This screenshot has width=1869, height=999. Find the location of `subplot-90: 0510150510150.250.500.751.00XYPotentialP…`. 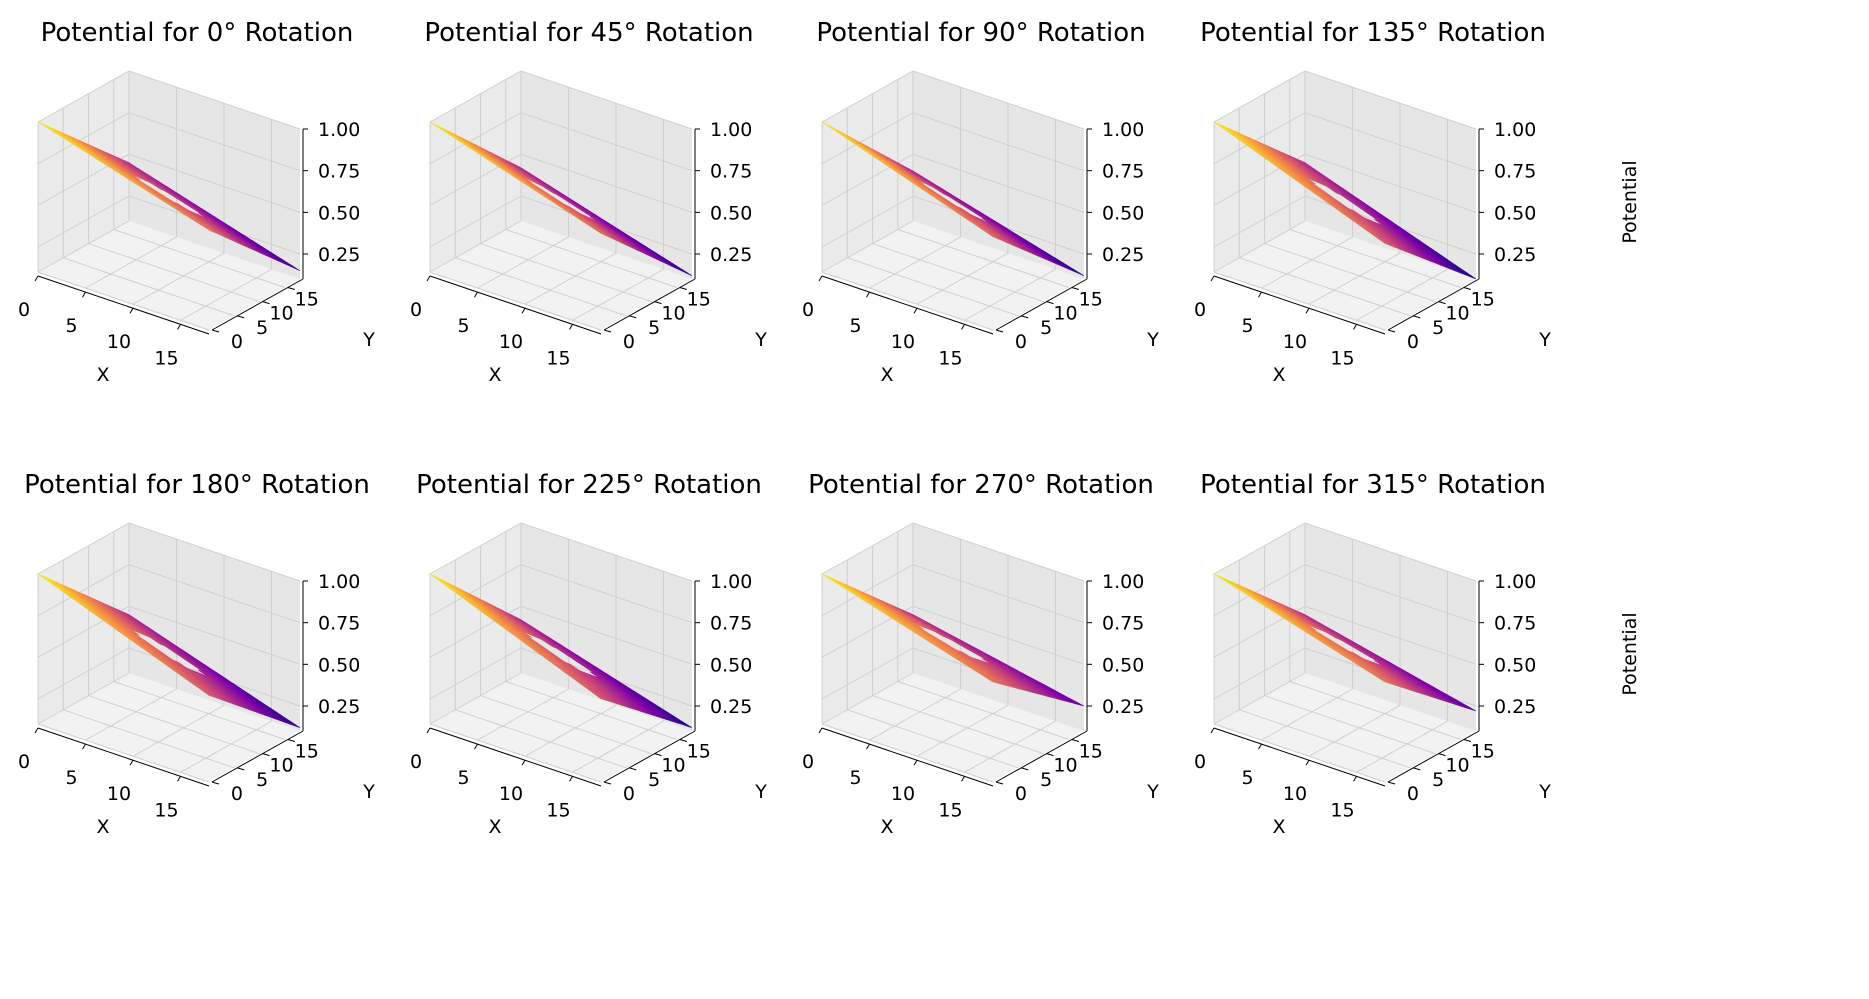

subplot-90: 0510150510150.250.500.751.00XYPotentialP… is located at coordinates (1025, 202).